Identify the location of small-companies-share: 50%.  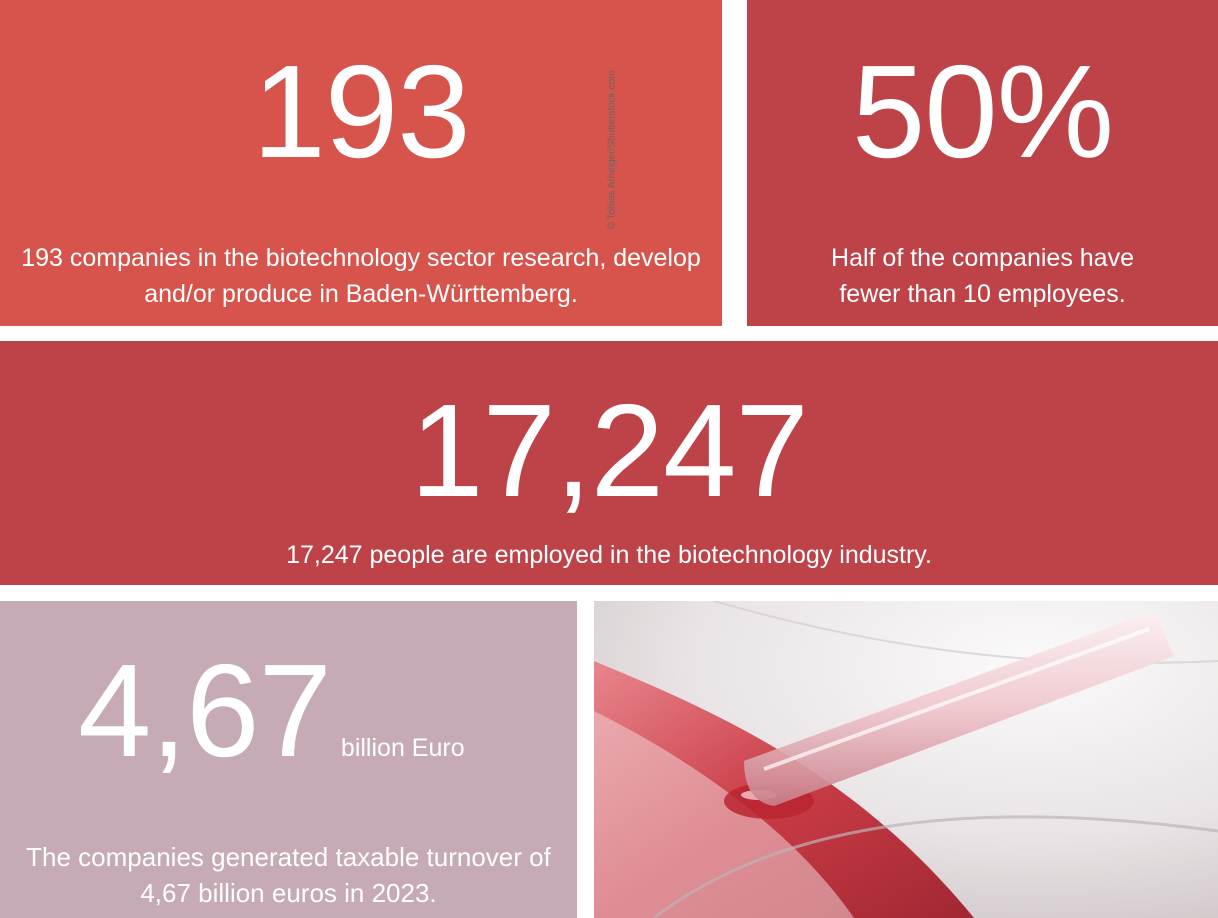
(982, 111).